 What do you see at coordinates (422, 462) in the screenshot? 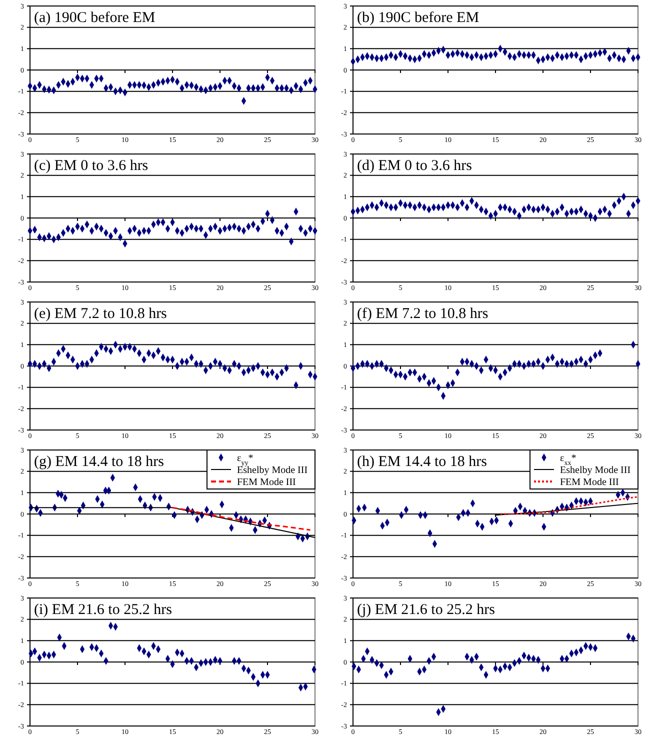
I see `chart-title: (h) EM 14.4 to 18 hrs` at bounding box center [422, 462].